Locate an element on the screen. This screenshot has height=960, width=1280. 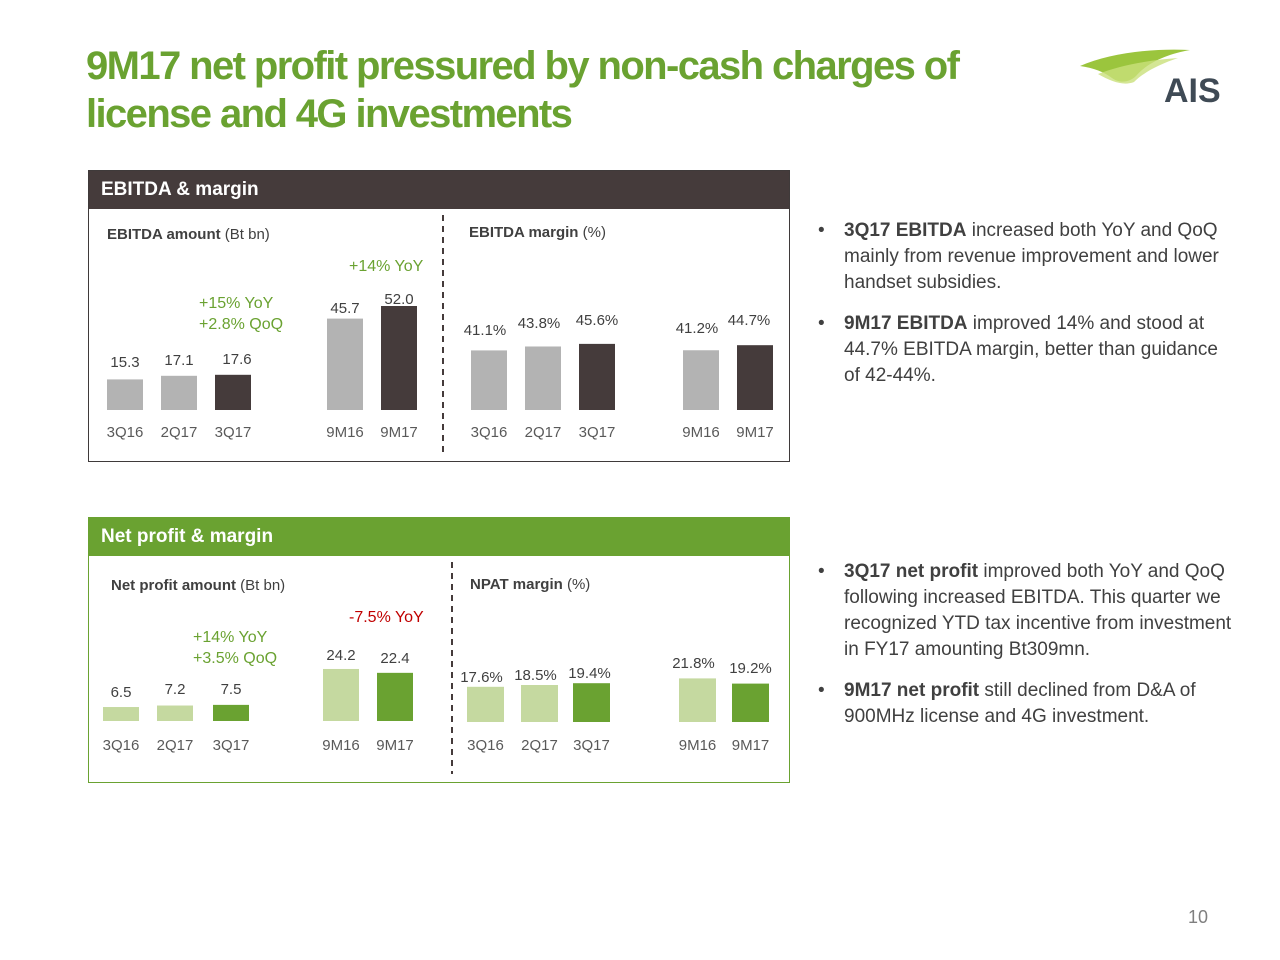
data-label: 17.1 is located at coordinates (178, 360).